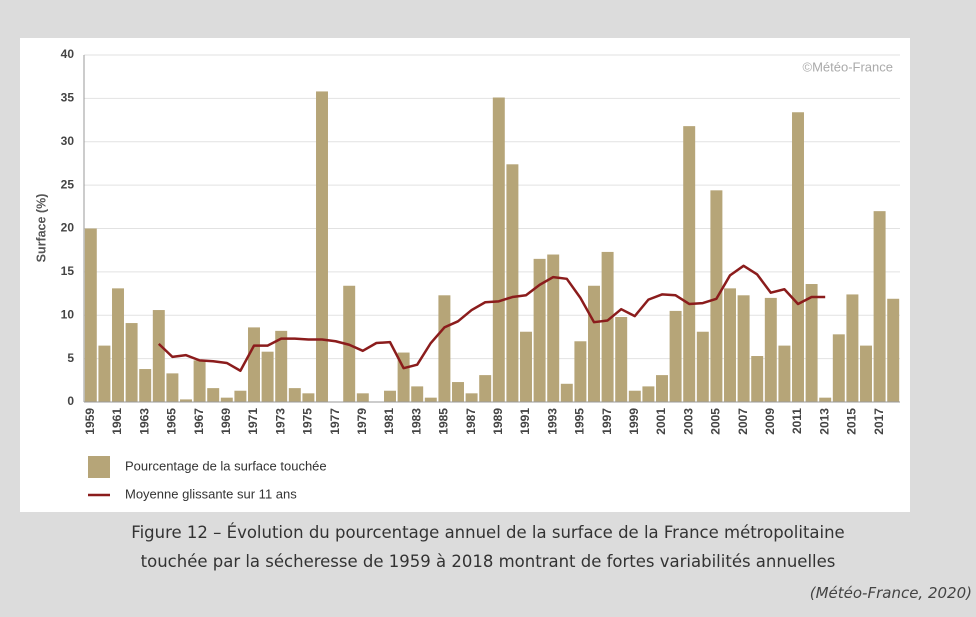 This screenshot has width=976, height=617. I want to click on x-tick-label: 2003, so click(688, 421).